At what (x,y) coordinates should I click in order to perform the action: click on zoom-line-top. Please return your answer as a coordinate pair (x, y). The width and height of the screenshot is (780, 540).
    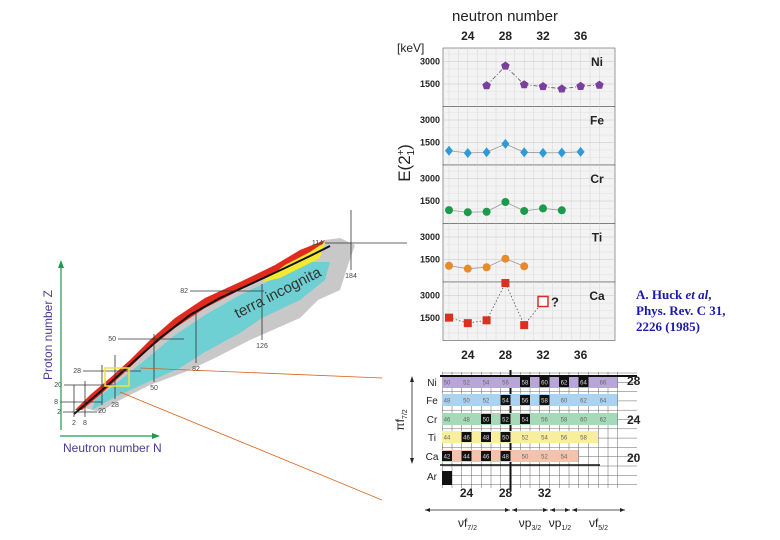
    Looking at the image, I should click on (261, 373).